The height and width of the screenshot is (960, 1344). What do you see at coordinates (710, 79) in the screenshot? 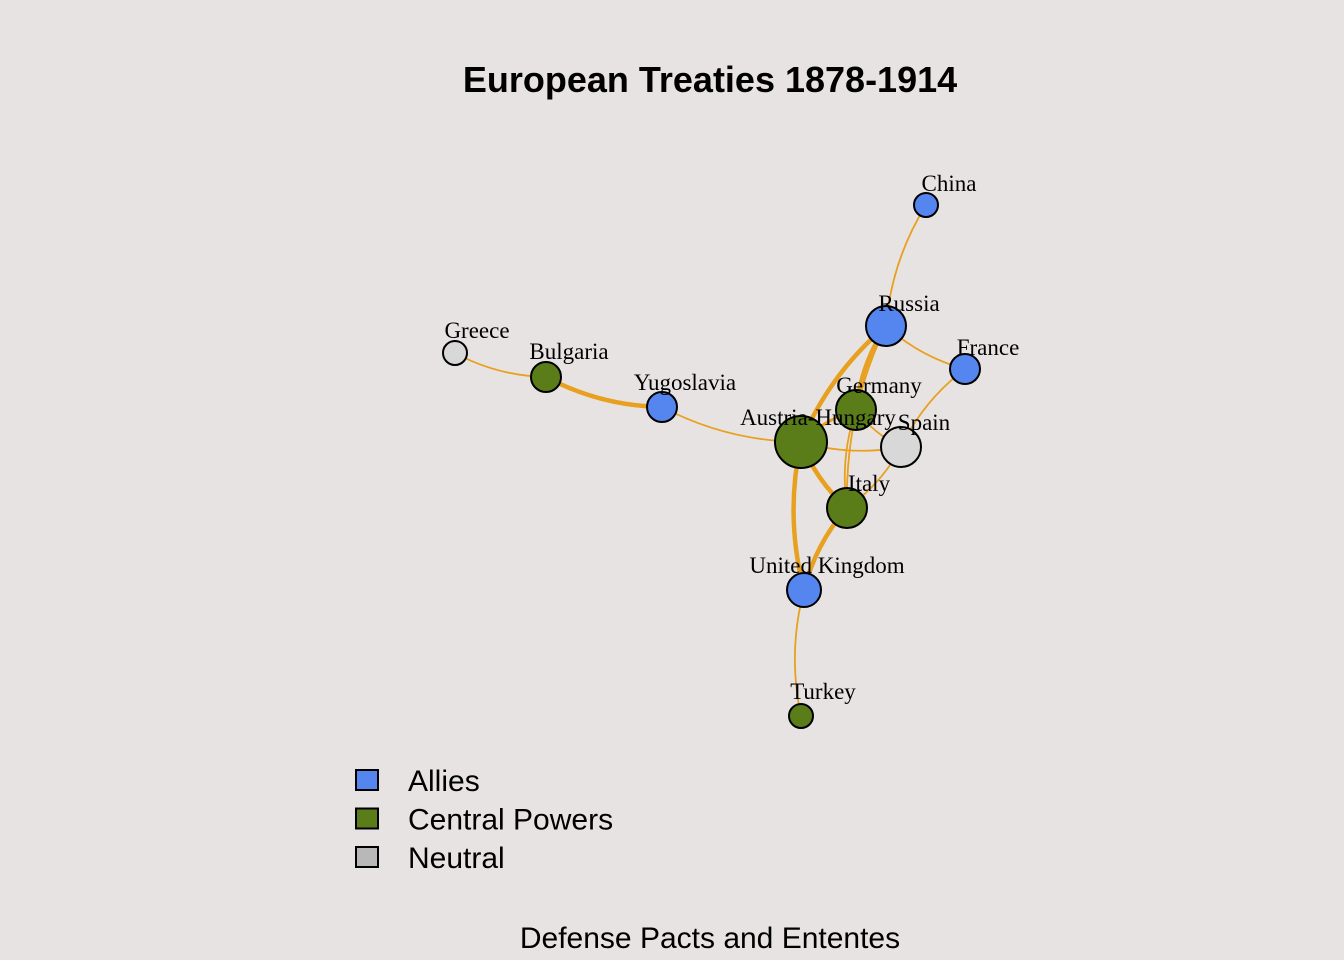
I see `diagram-title: European Treaties 1878-1914` at bounding box center [710, 79].